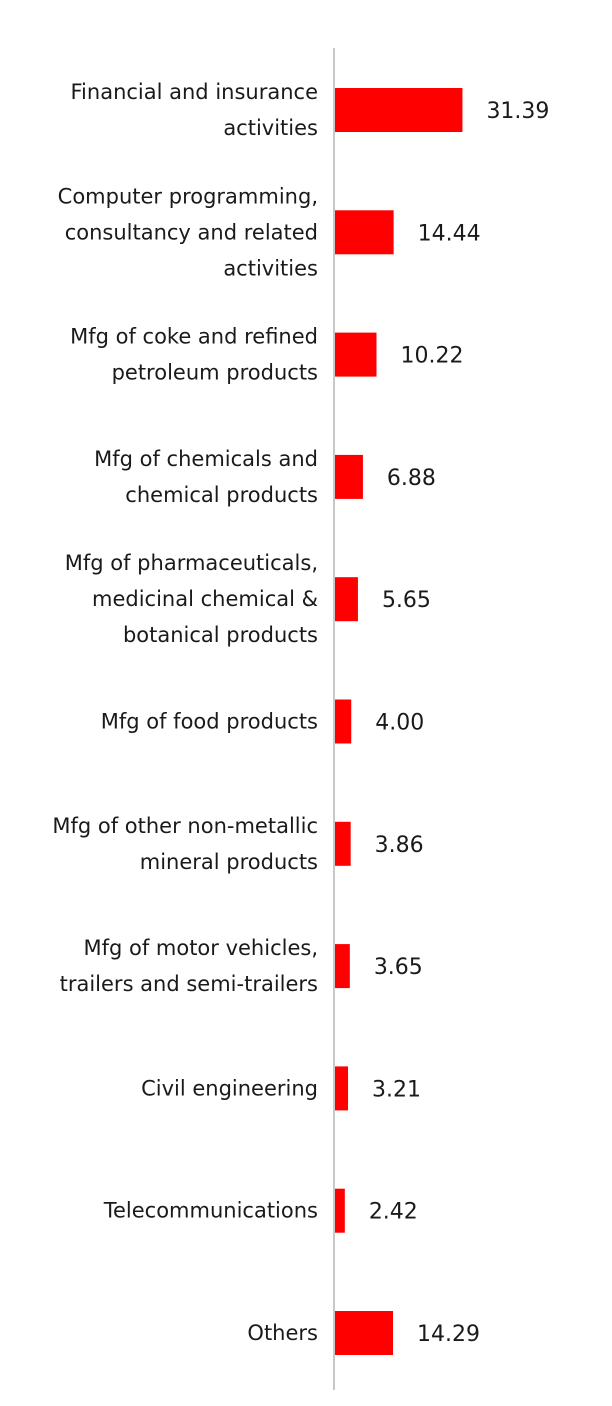  What do you see at coordinates (220, 635) in the screenshot?
I see `category-label-4-line-2: botanical products` at bounding box center [220, 635].